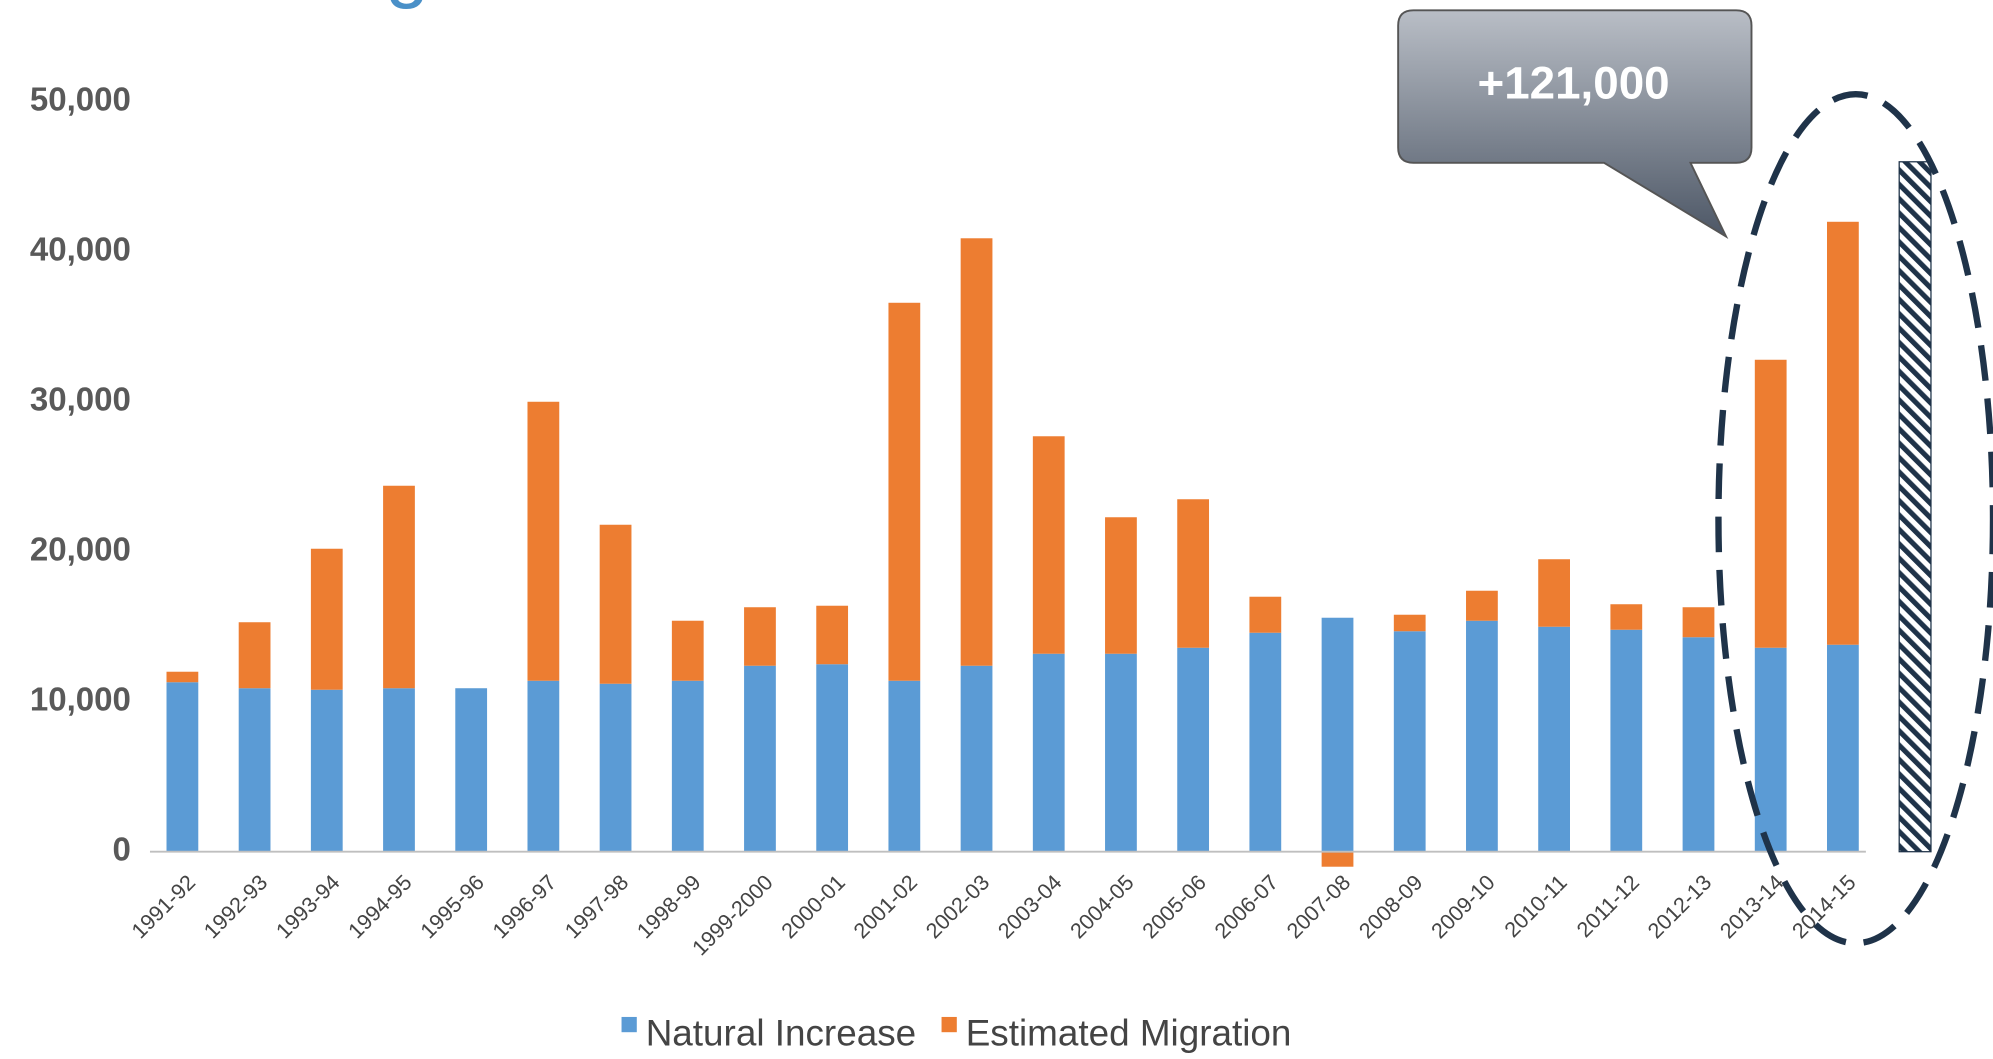 Image resolution: width=1993 pixels, height=1059 pixels. Describe the element at coordinates (1030, 907) in the screenshot. I see `x-tick-label: 2003-04` at that location.